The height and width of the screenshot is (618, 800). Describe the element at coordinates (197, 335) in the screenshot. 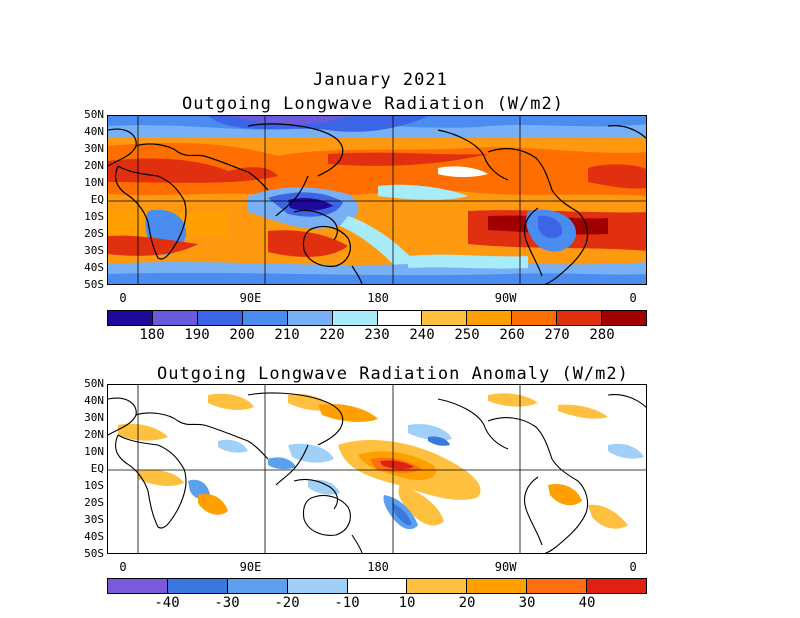

I see `colorbar-label: 190` at that location.